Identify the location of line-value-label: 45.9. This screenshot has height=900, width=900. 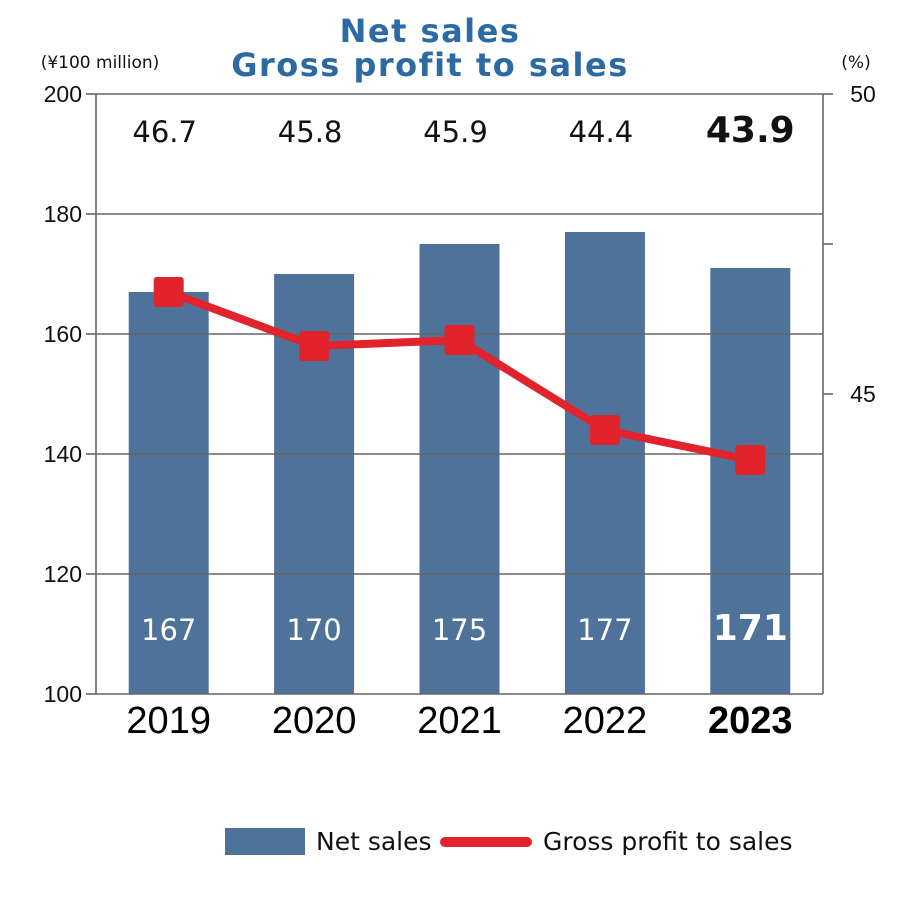
(455, 132).